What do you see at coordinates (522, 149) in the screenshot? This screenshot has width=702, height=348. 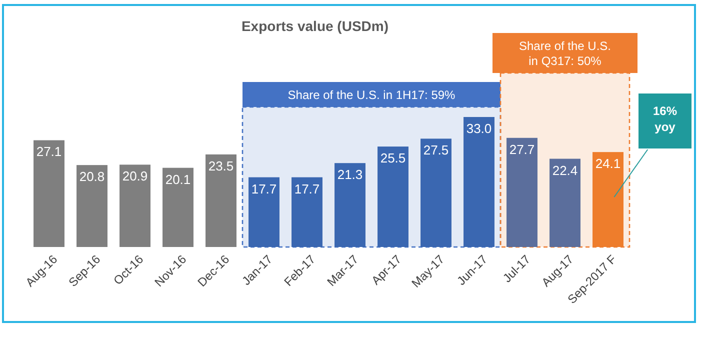 I see `data-label: 27.7` at bounding box center [522, 149].